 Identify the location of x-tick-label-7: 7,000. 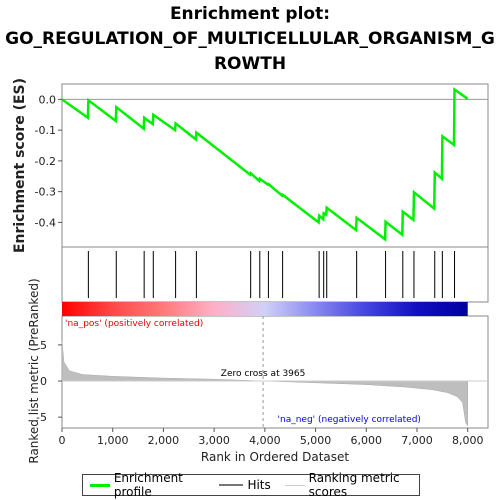
(417, 440).